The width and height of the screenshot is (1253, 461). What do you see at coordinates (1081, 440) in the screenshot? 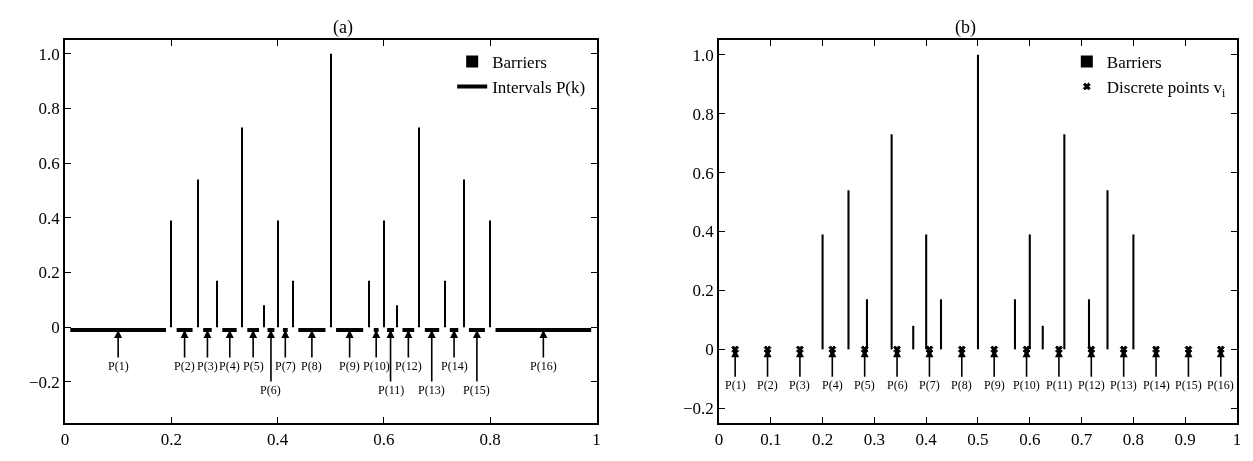
I see `x-tick-label: 0.7` at bounding box center [1081, 440].